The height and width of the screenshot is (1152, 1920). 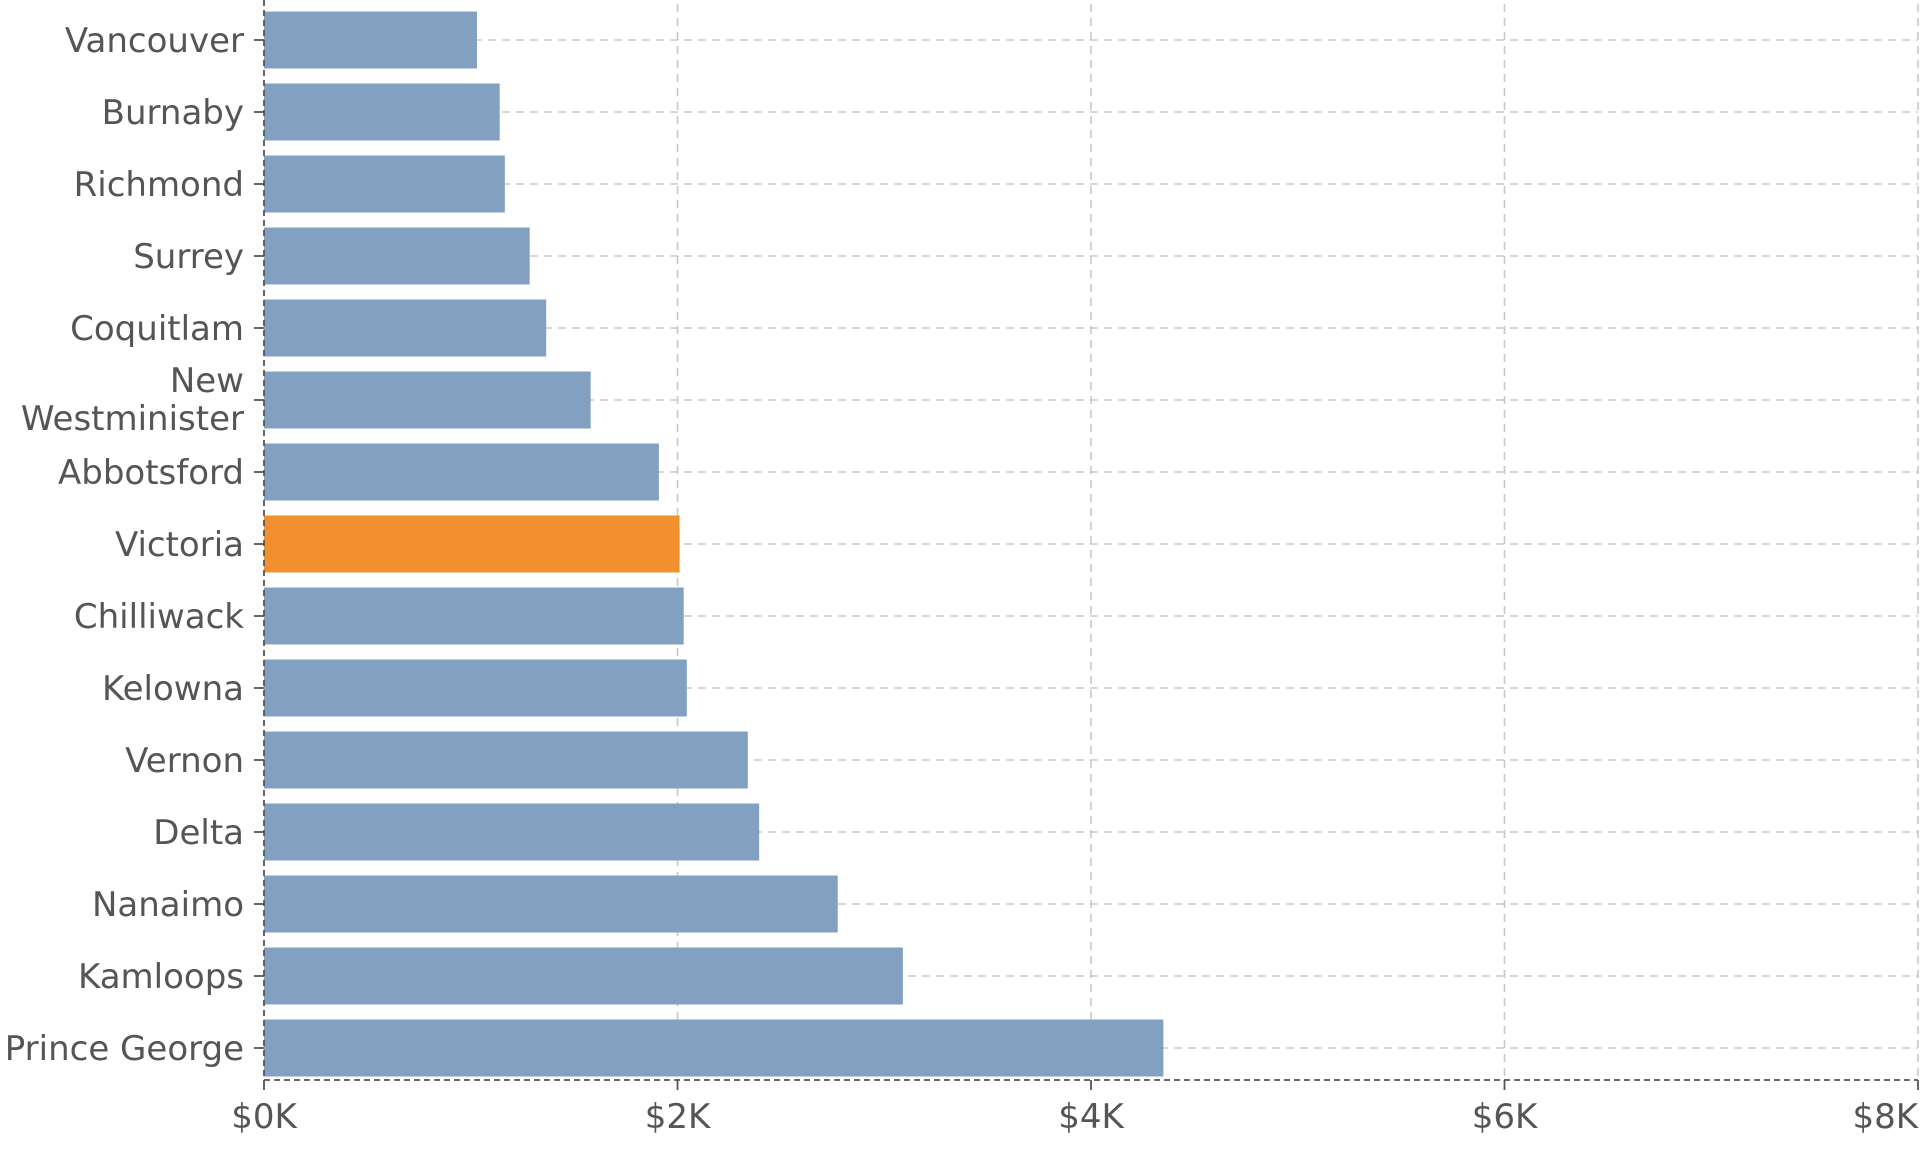 What do you see at coordinates (1091, 1117) in the screenshot?
I see `x-tick-label: $4K` at bounding box center [1091, 1117].